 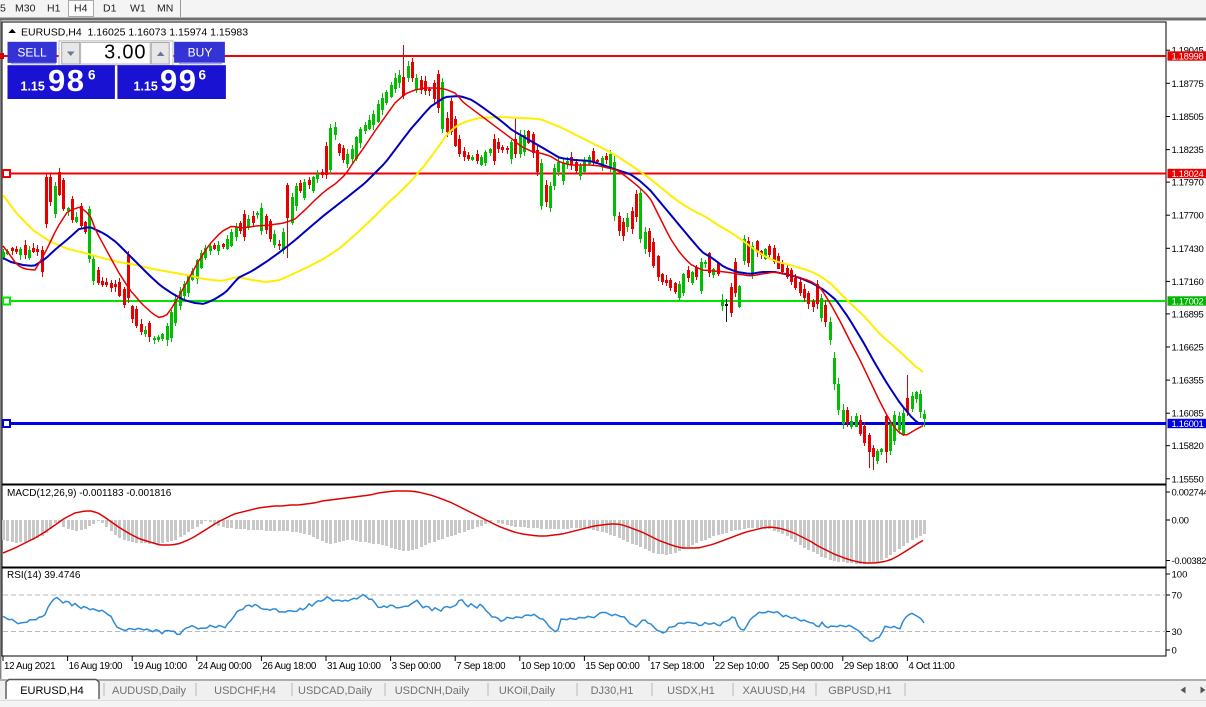 What do you see at coordinates (66, 80) in the screenshot?
I see `svg-text: 98` at bounding box center [66, 80].